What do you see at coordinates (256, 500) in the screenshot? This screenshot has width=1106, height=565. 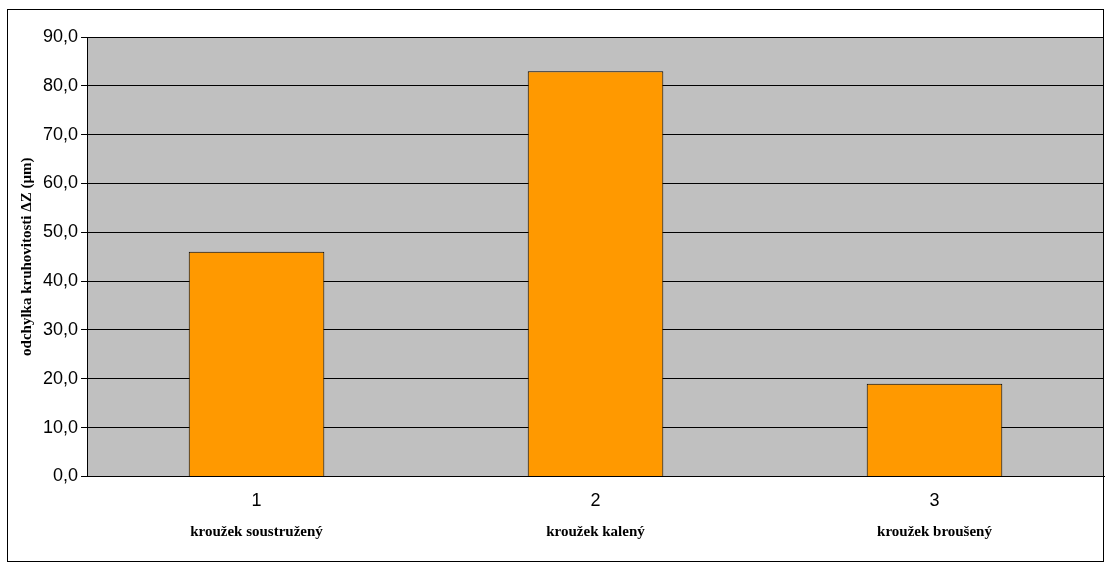 I see `x-tick-label: 1` at bounding box center [256, 500].